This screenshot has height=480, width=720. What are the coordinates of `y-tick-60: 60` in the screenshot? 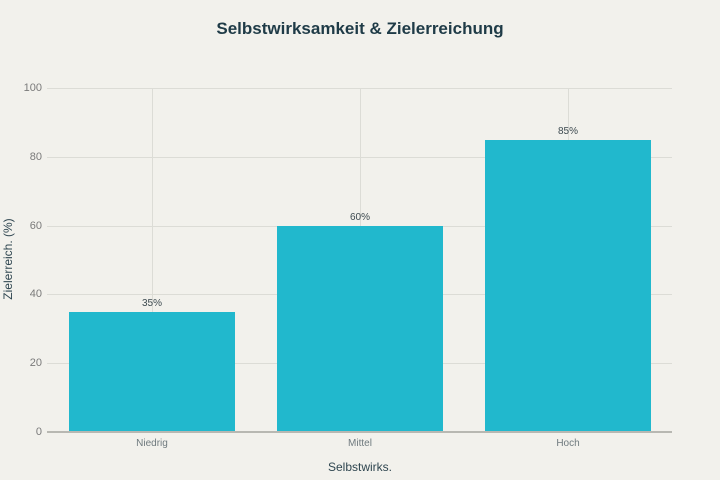 It's located at (35, 226).